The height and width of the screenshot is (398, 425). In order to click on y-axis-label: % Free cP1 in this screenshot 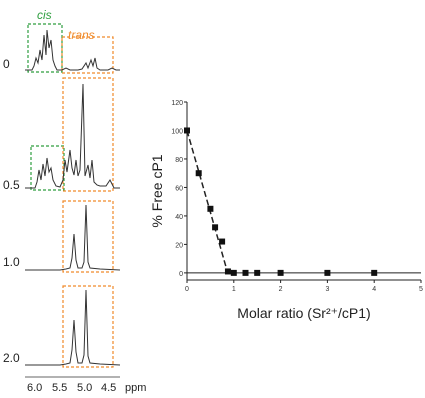, I will do `click(157, 190)`.